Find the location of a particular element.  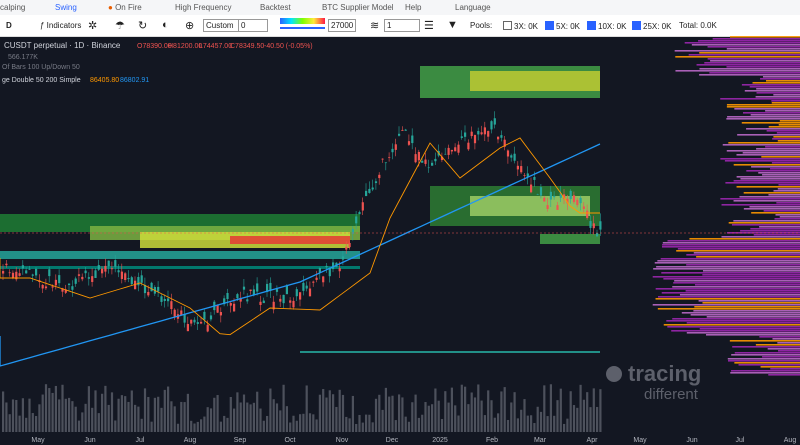

menu-item: Language is located at coordinates (473, 7).